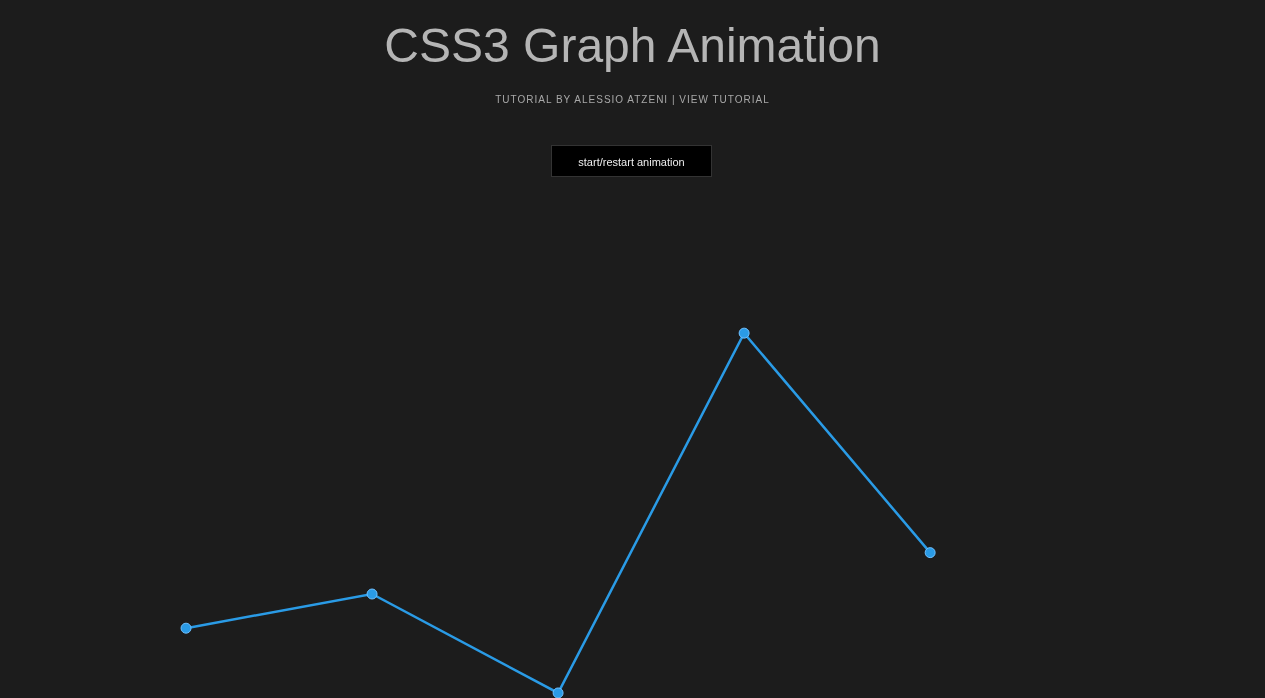 This screenshot has width=1265, height=698. I want to click on chart-subtitle: TUTORIAL BY ALESSIO ATZENI | VIEW TUTORIAL, so click(632, 99).